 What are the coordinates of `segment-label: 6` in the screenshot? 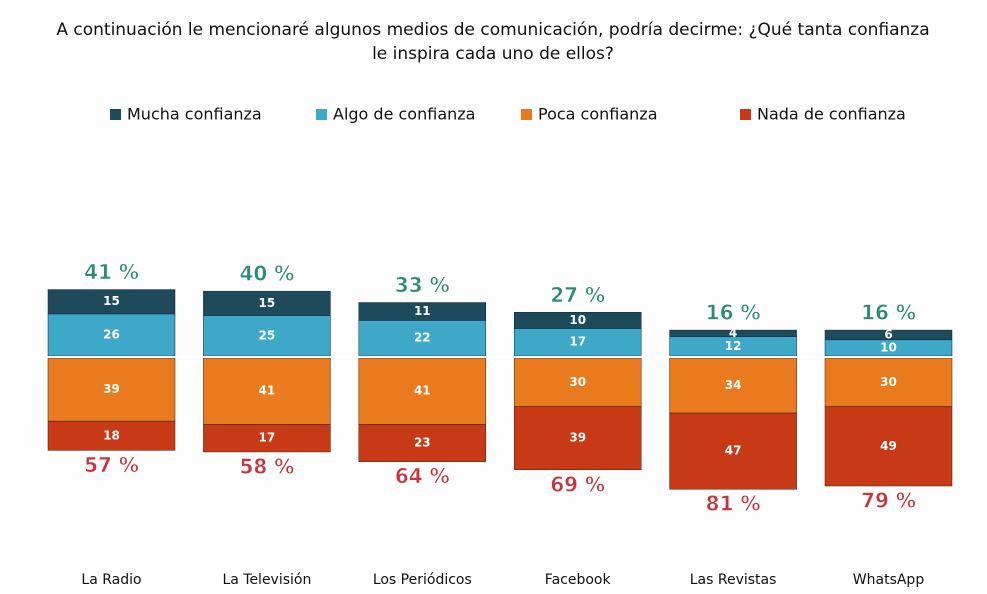 It's located at (888, 334).